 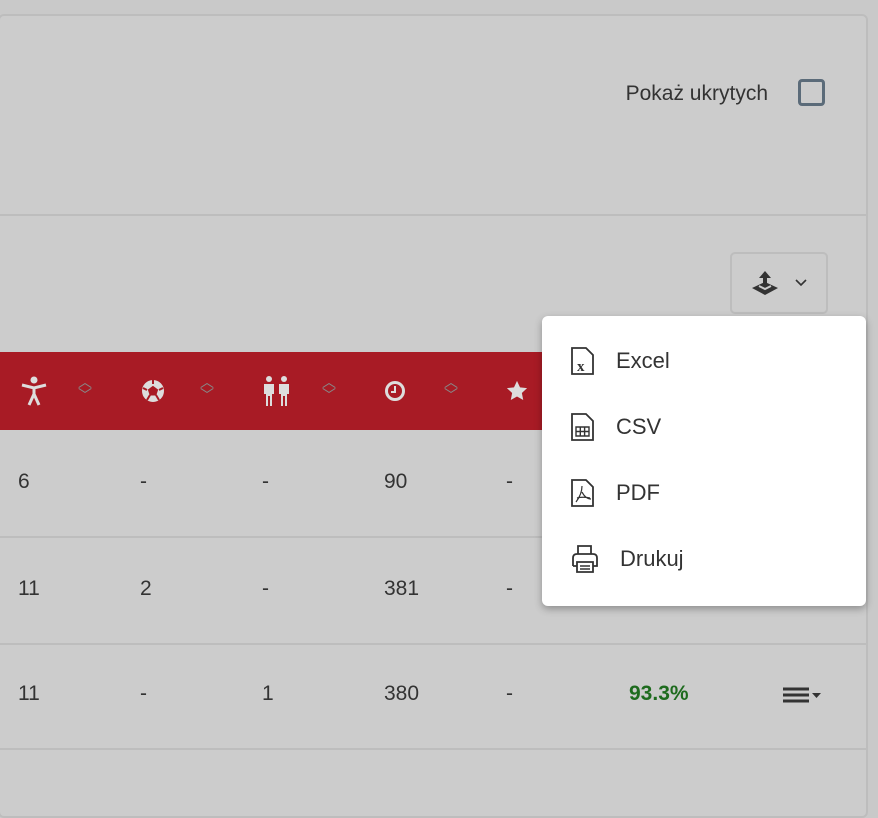 I want to click on excel-file-icon: x, so click(x=582, y=361).